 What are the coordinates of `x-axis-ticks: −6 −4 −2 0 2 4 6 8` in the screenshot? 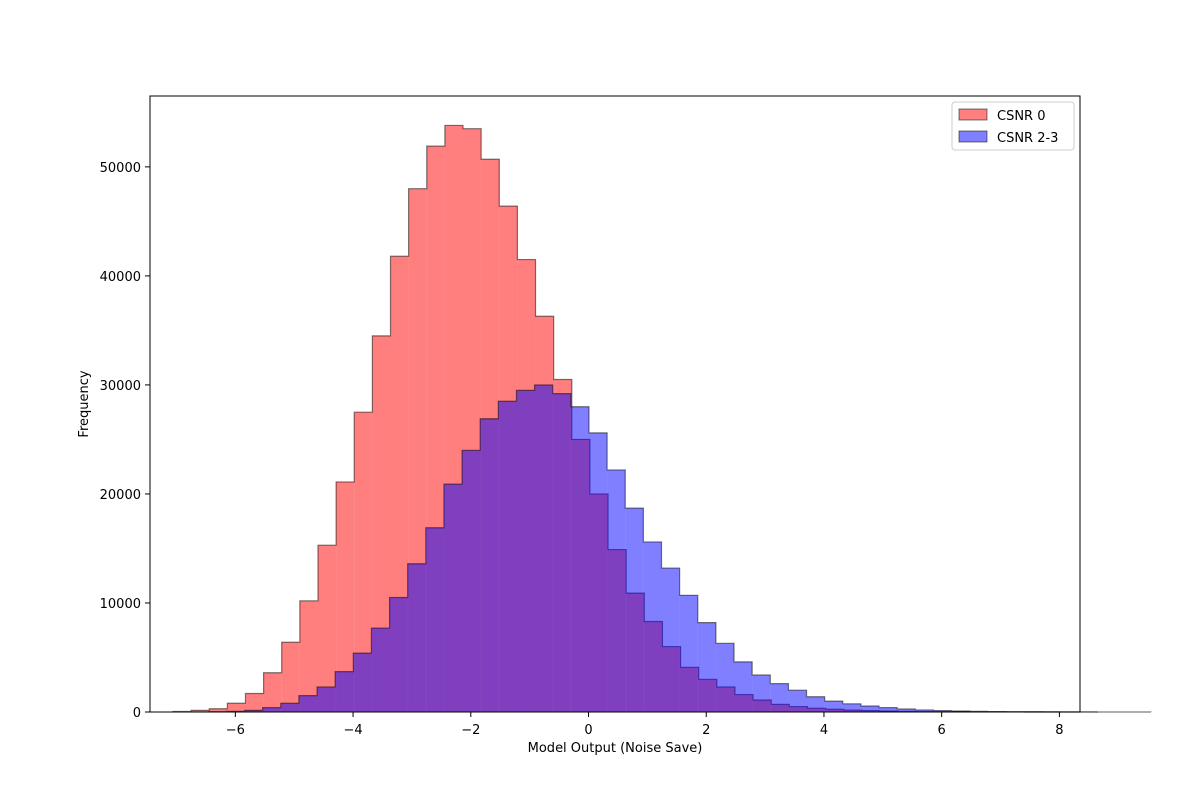 It's located at (645, 725).